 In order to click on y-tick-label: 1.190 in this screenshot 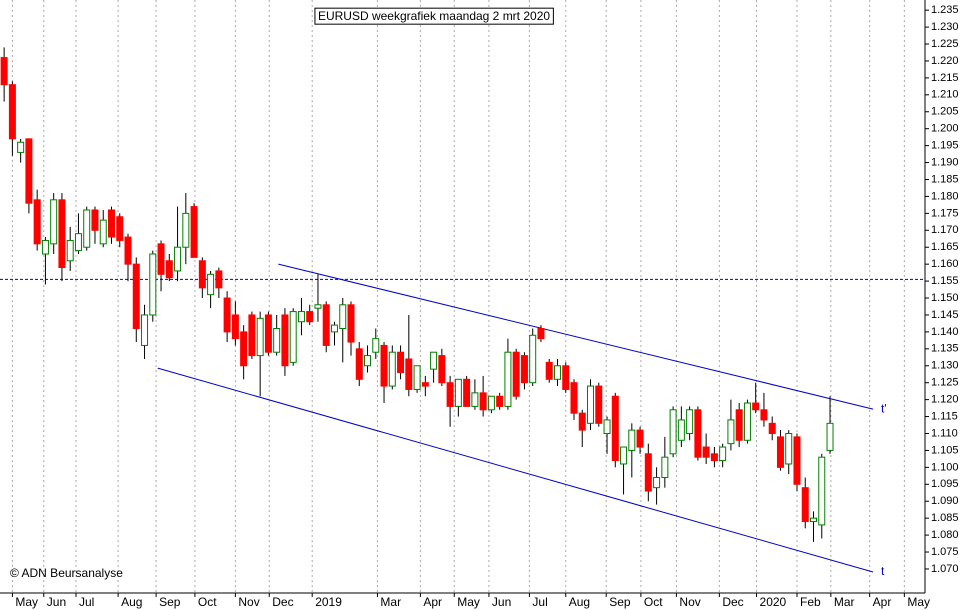, I will do `click(945, 162)`.